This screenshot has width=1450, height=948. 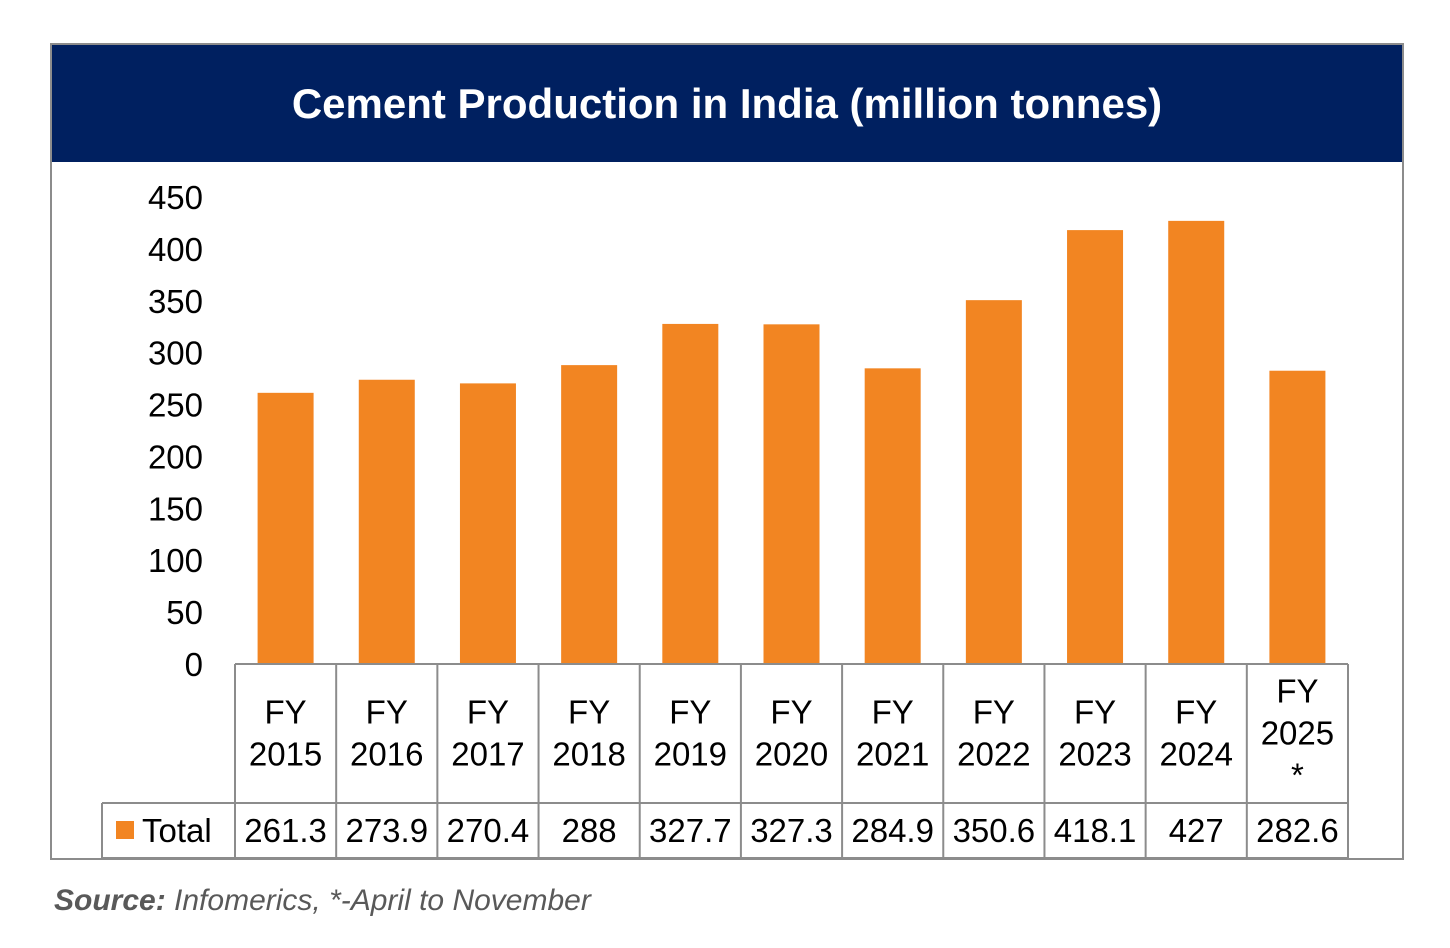 What do you see at coordinates (1095, 830) in the screenshot?
I see `data-table-value: 418.1` at bounding box center [1095, 830].